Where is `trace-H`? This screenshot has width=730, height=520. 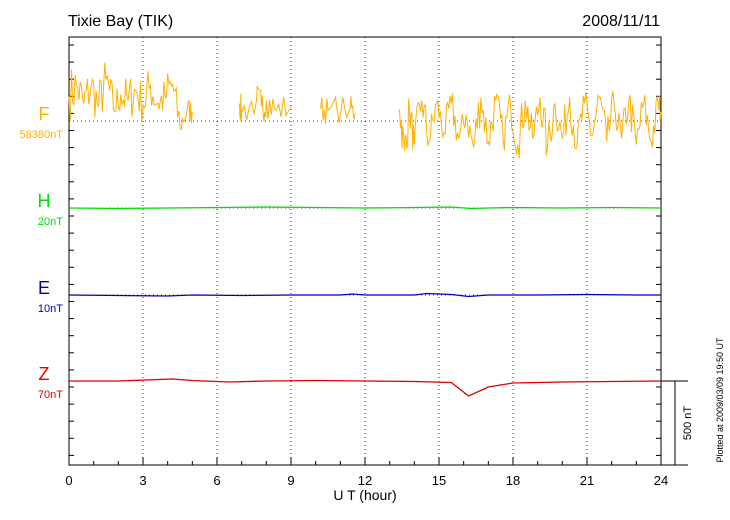
trace-H is located at coordinates (365, 208).